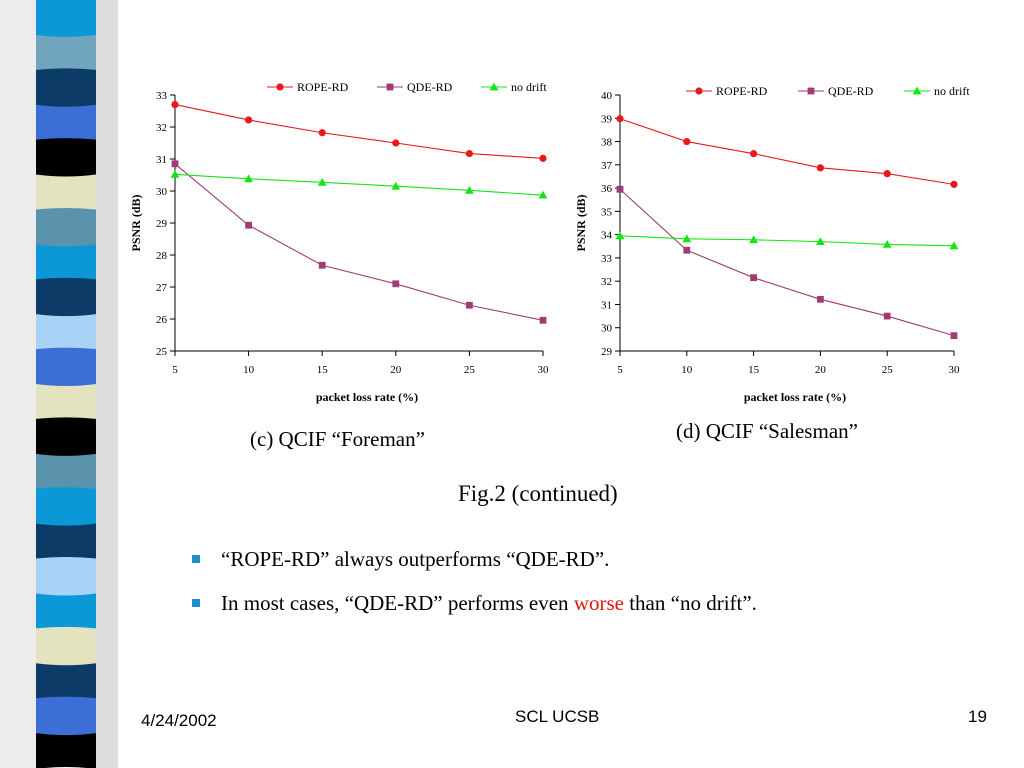  I want to click on footer-page-number: 19, so click(977, 716).